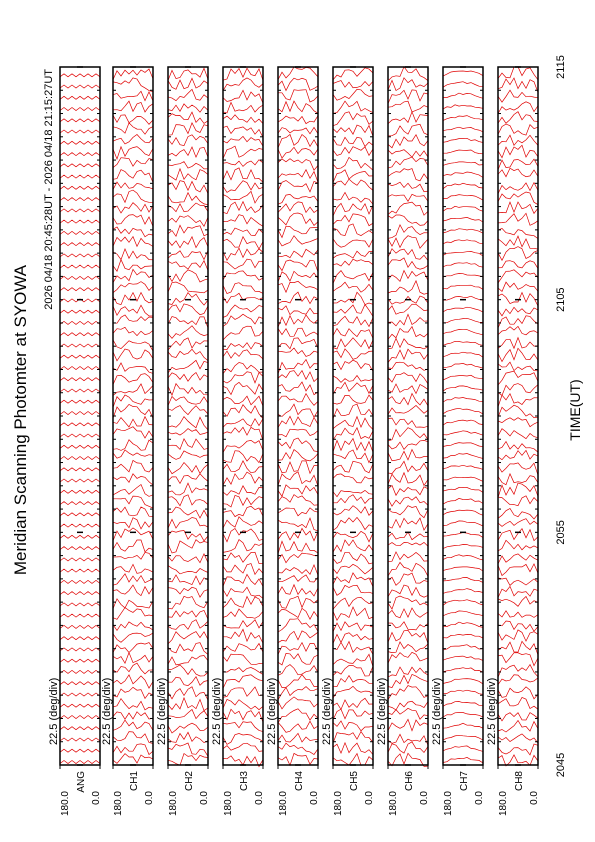  What do you see at coordinates (299, 781) in the screenshot?
I see `panel-name: CH4` at bounding box center [299, 781].